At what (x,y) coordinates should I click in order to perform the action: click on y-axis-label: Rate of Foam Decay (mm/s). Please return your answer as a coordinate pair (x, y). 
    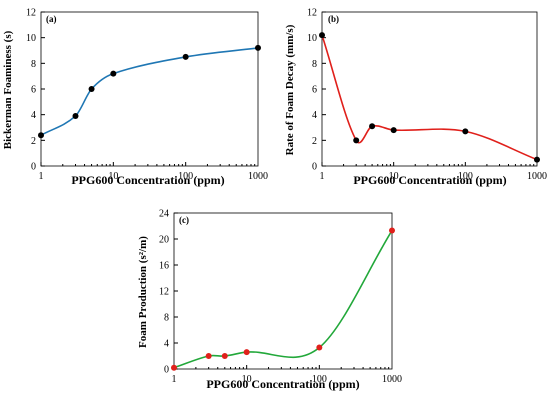
    Looking at the image, I should click on (290, 89).